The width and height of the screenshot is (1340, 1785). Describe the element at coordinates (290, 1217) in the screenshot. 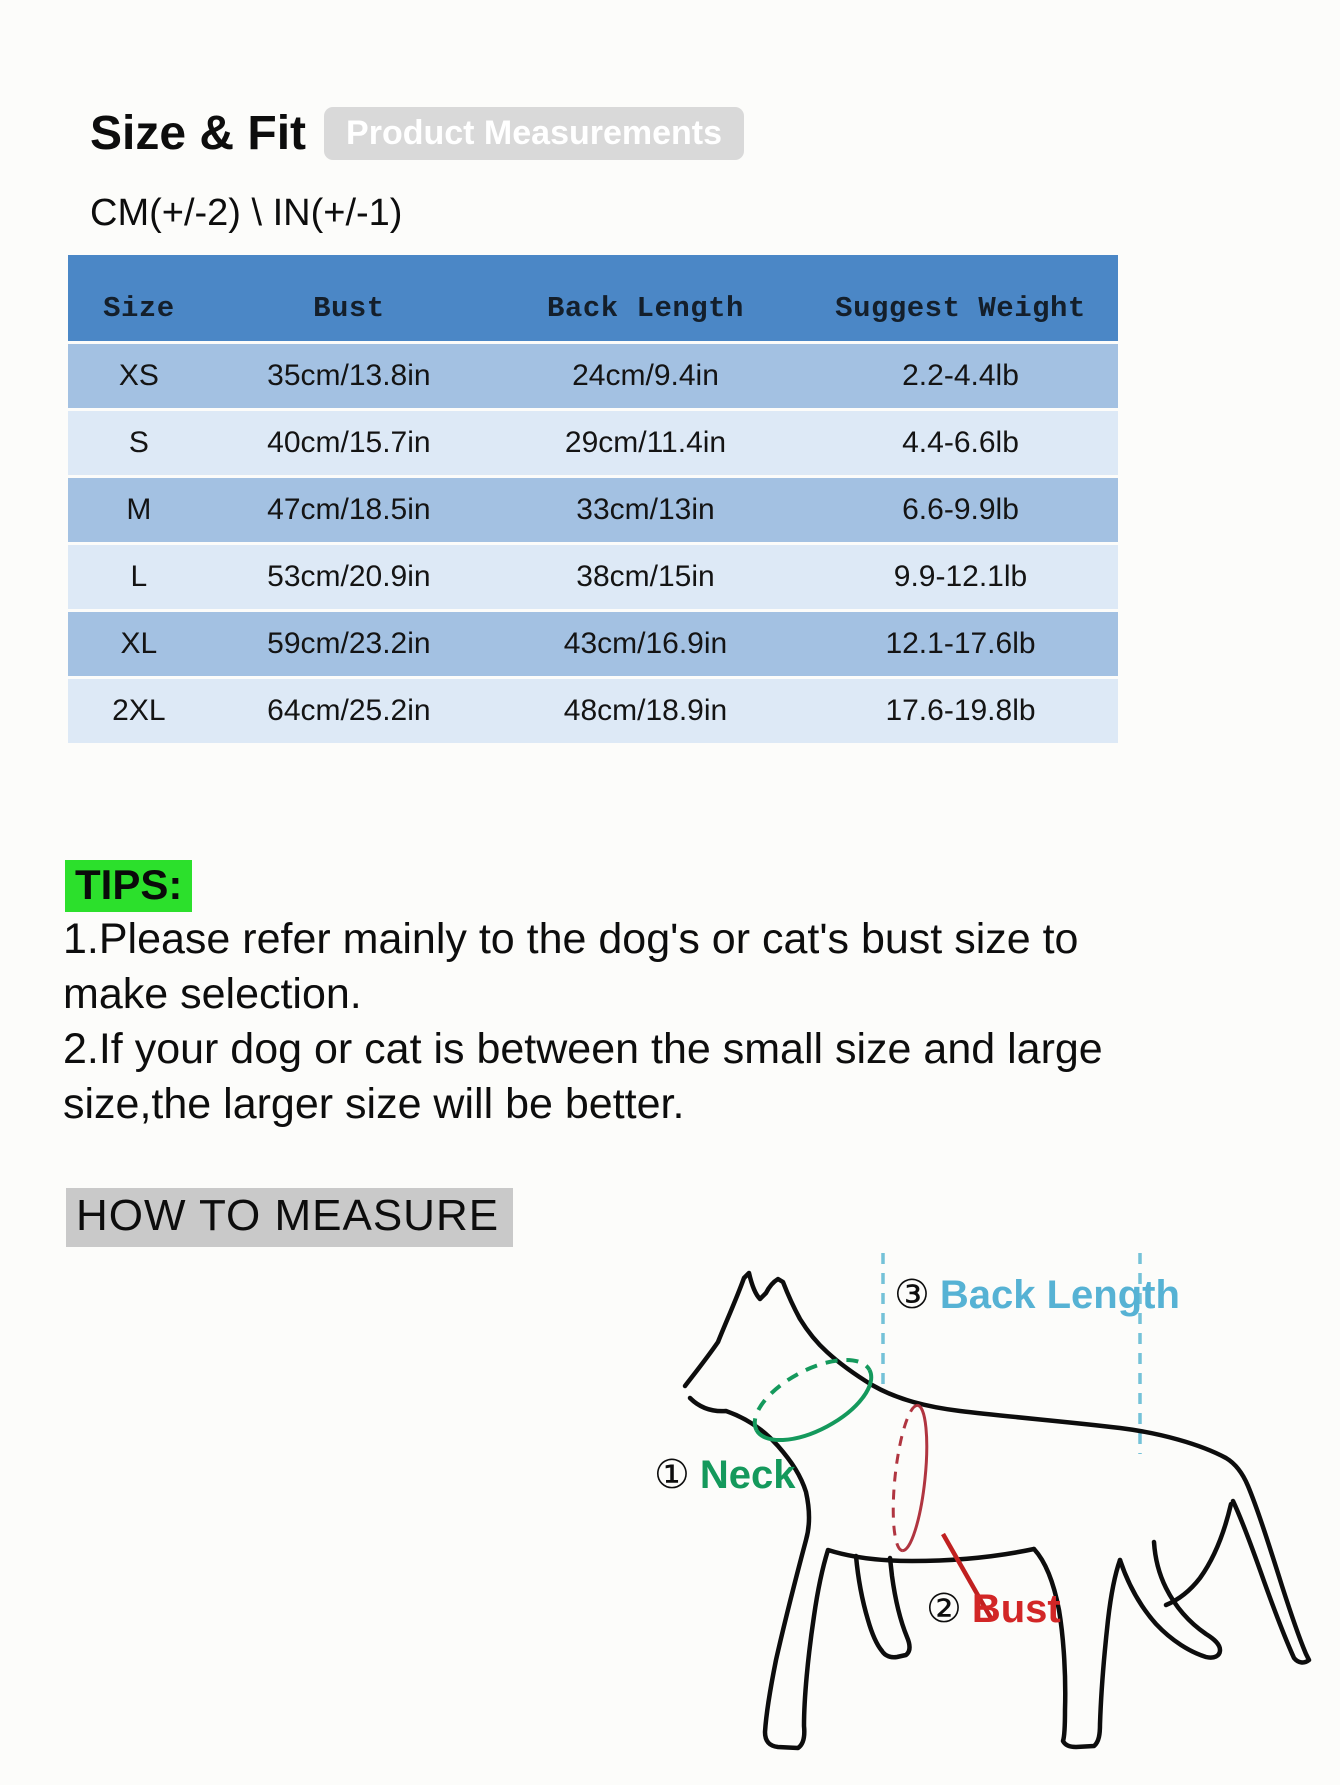

I see `how-to-measure-heading: HOW TO MEASURE` at that location.